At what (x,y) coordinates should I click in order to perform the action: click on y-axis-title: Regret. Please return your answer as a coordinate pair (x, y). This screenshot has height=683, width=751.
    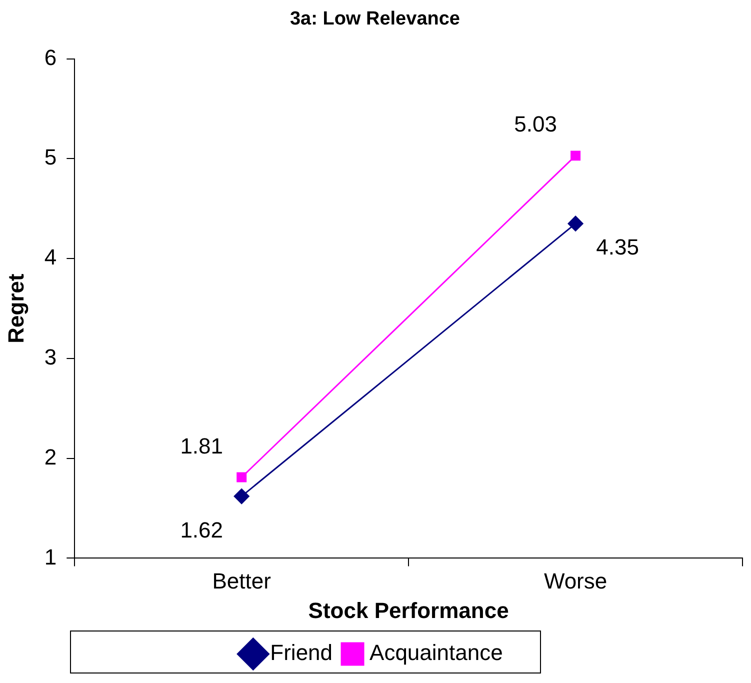
    Looking at the image, I should click on (15, 308).